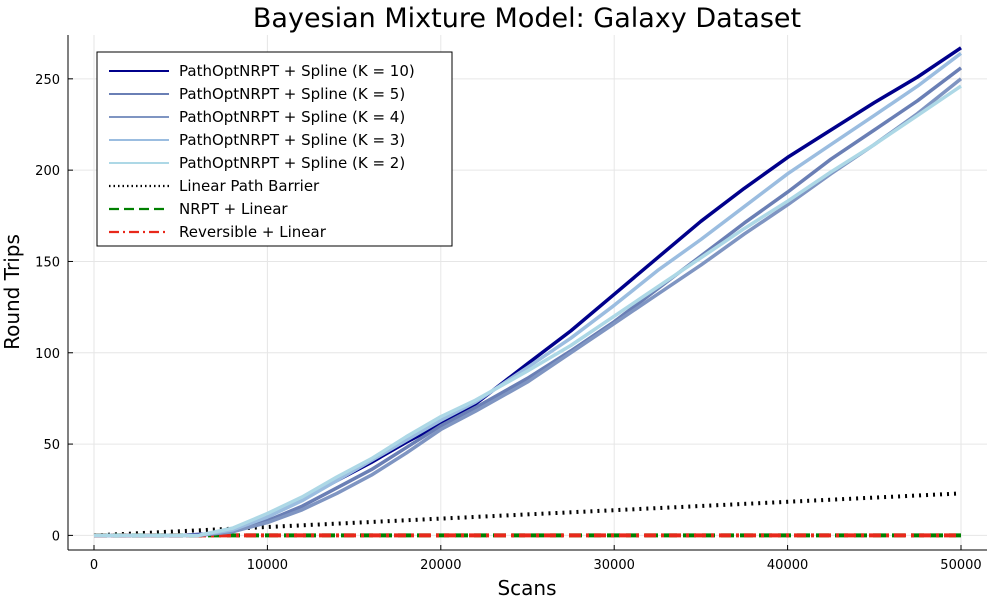  What do you see at coordinates (253, 232) in the screenshot?
I see `legend-label-7: Reversible + Linear` at bounding box center [253, 232].